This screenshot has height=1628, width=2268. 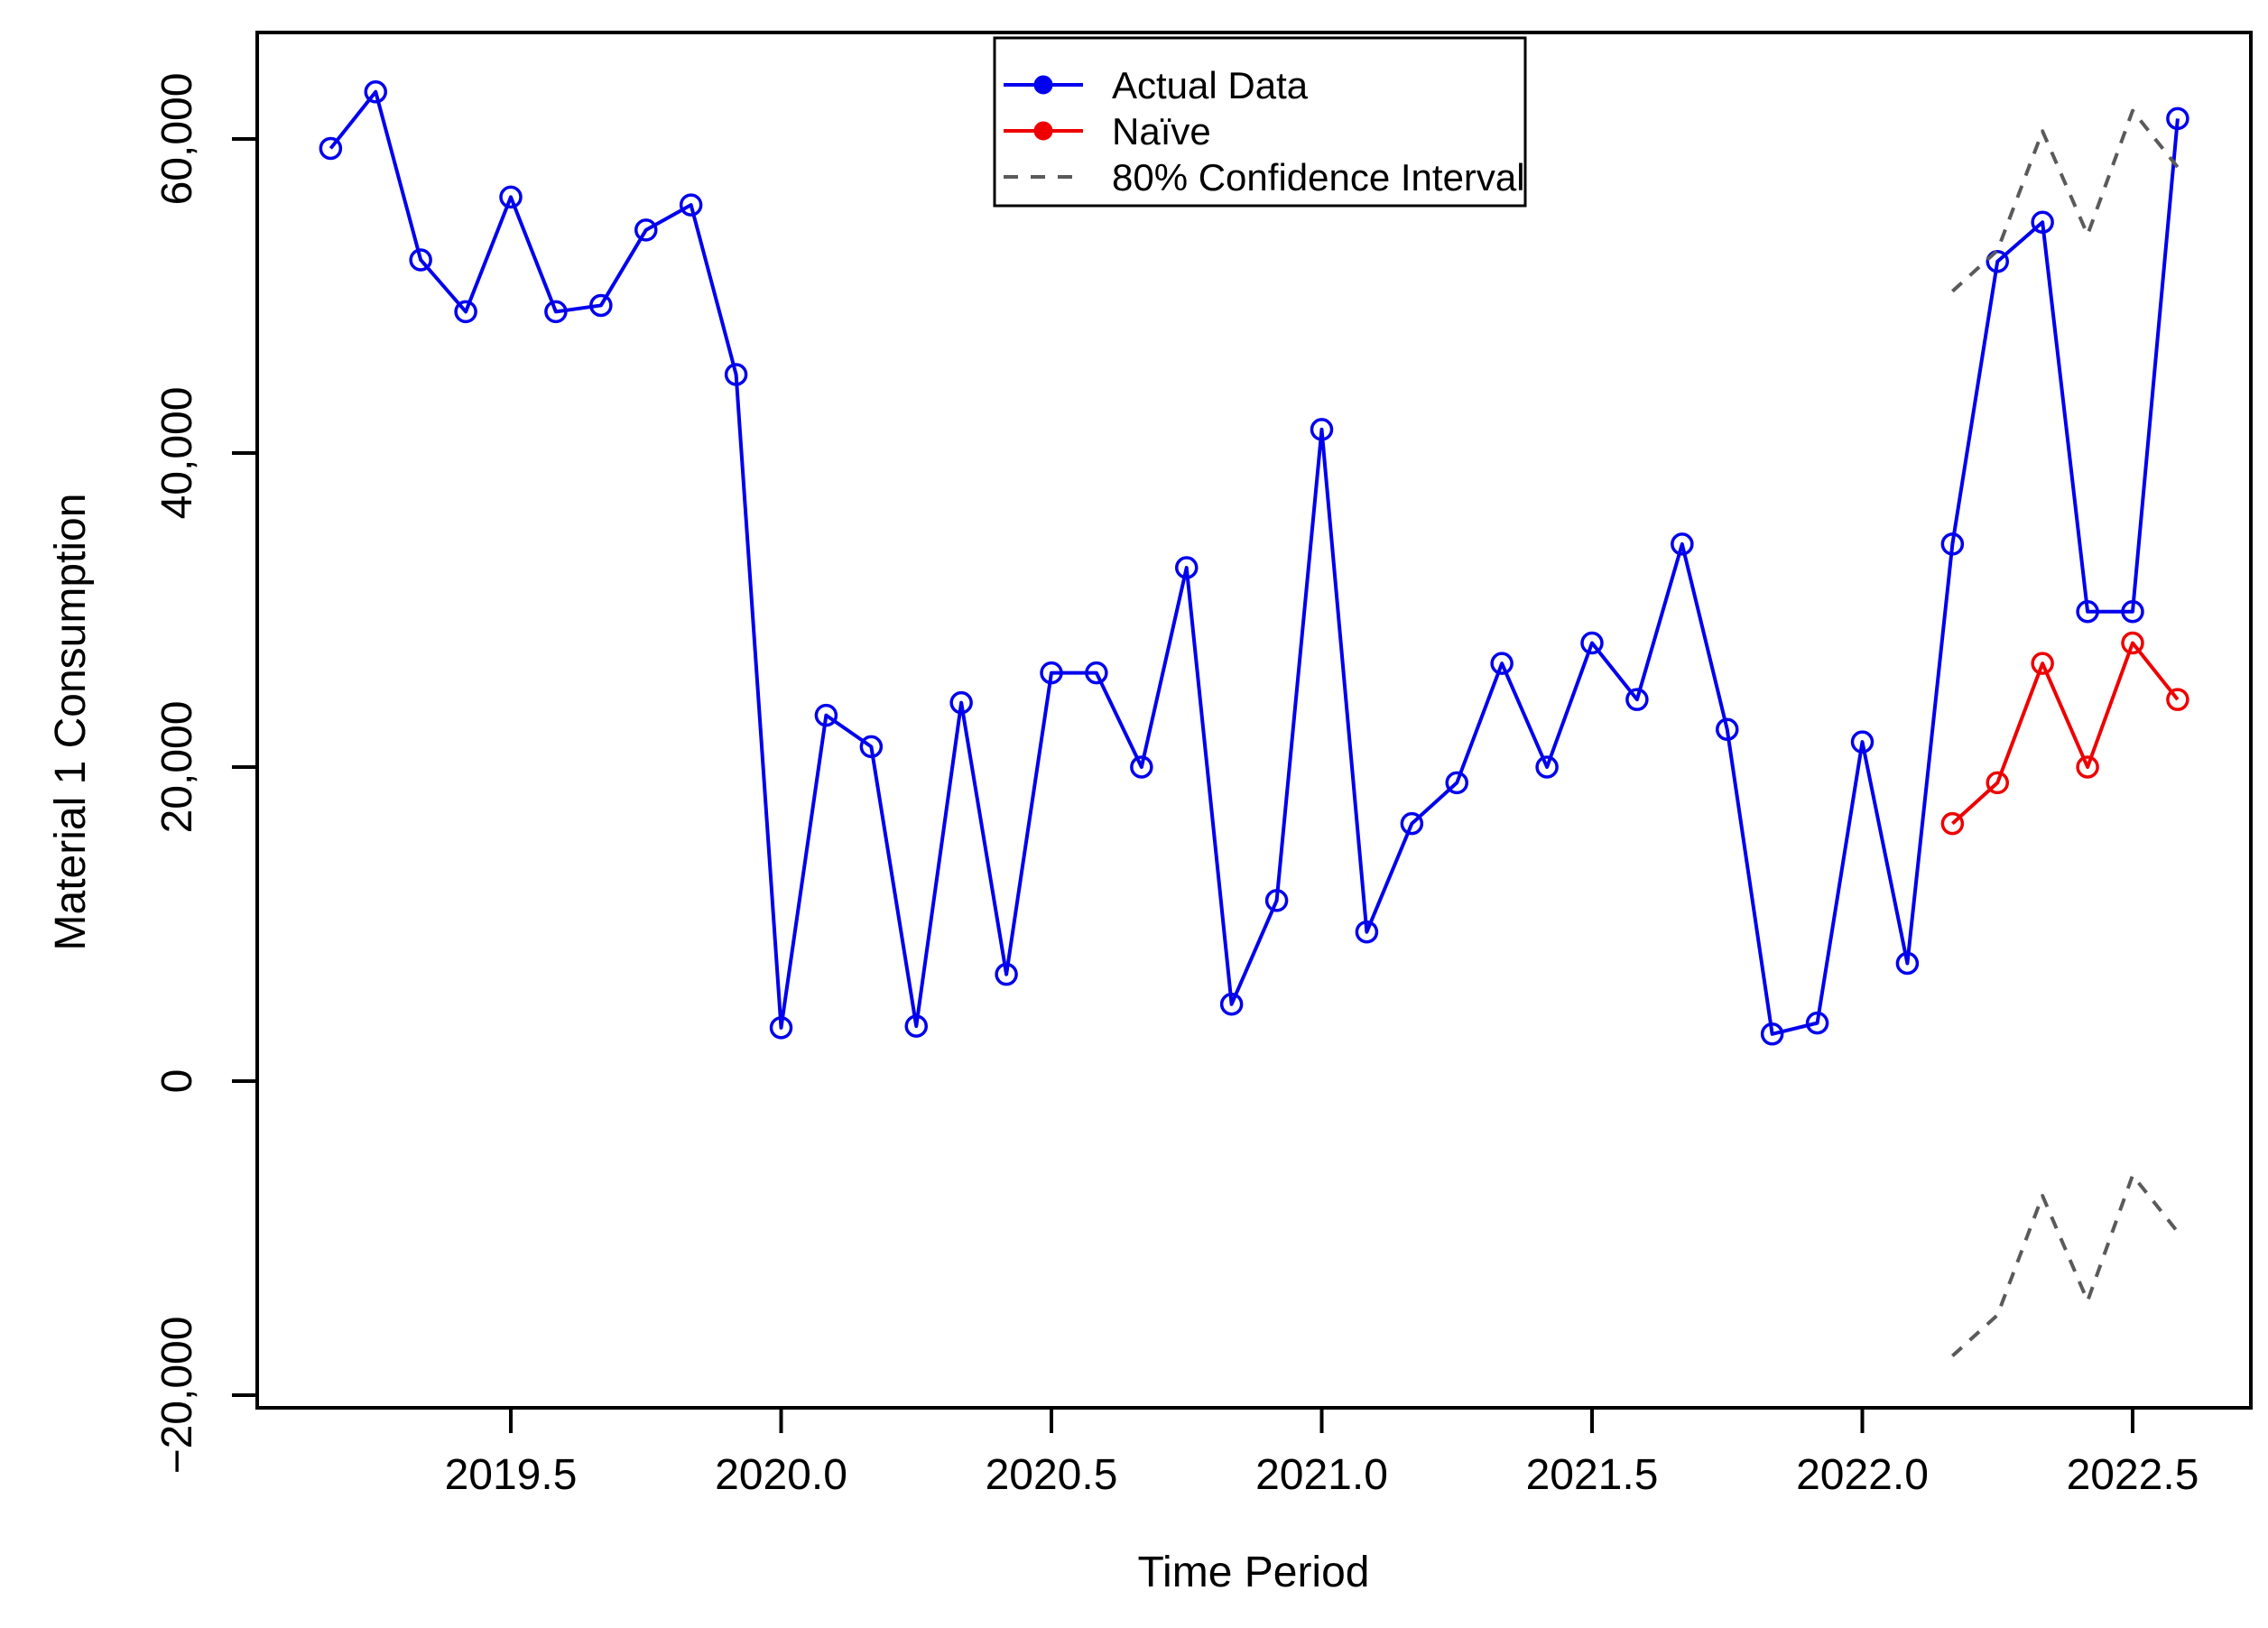 What do you see at coordinates (177, 140) in the screenshot?
I see `y-tick-label: 60,000` at bounding box center [177, 140].